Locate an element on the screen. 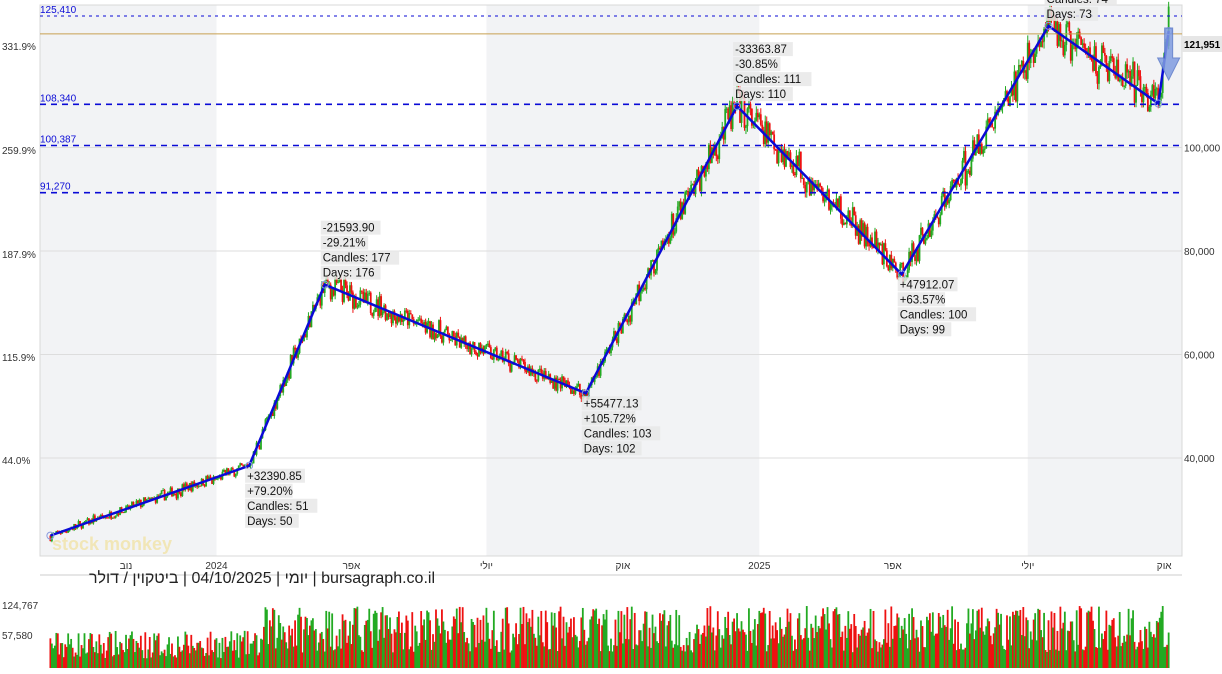 This screenshot has width=1222, height=674. annotation-text: Days: 73 is located at coordinates (1069, 15).